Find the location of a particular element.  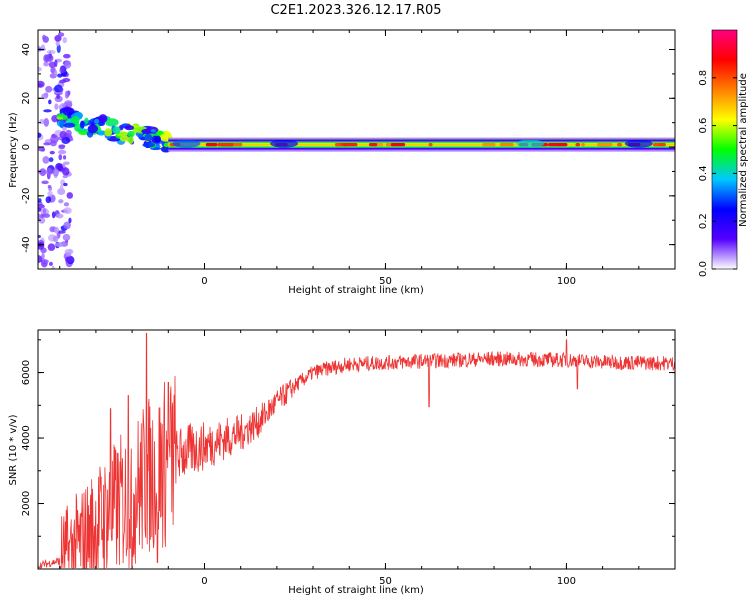

colorbar-ticks: 0.0 0.2 0.4 0.6 0.8 is located at coordinates (717, 173).